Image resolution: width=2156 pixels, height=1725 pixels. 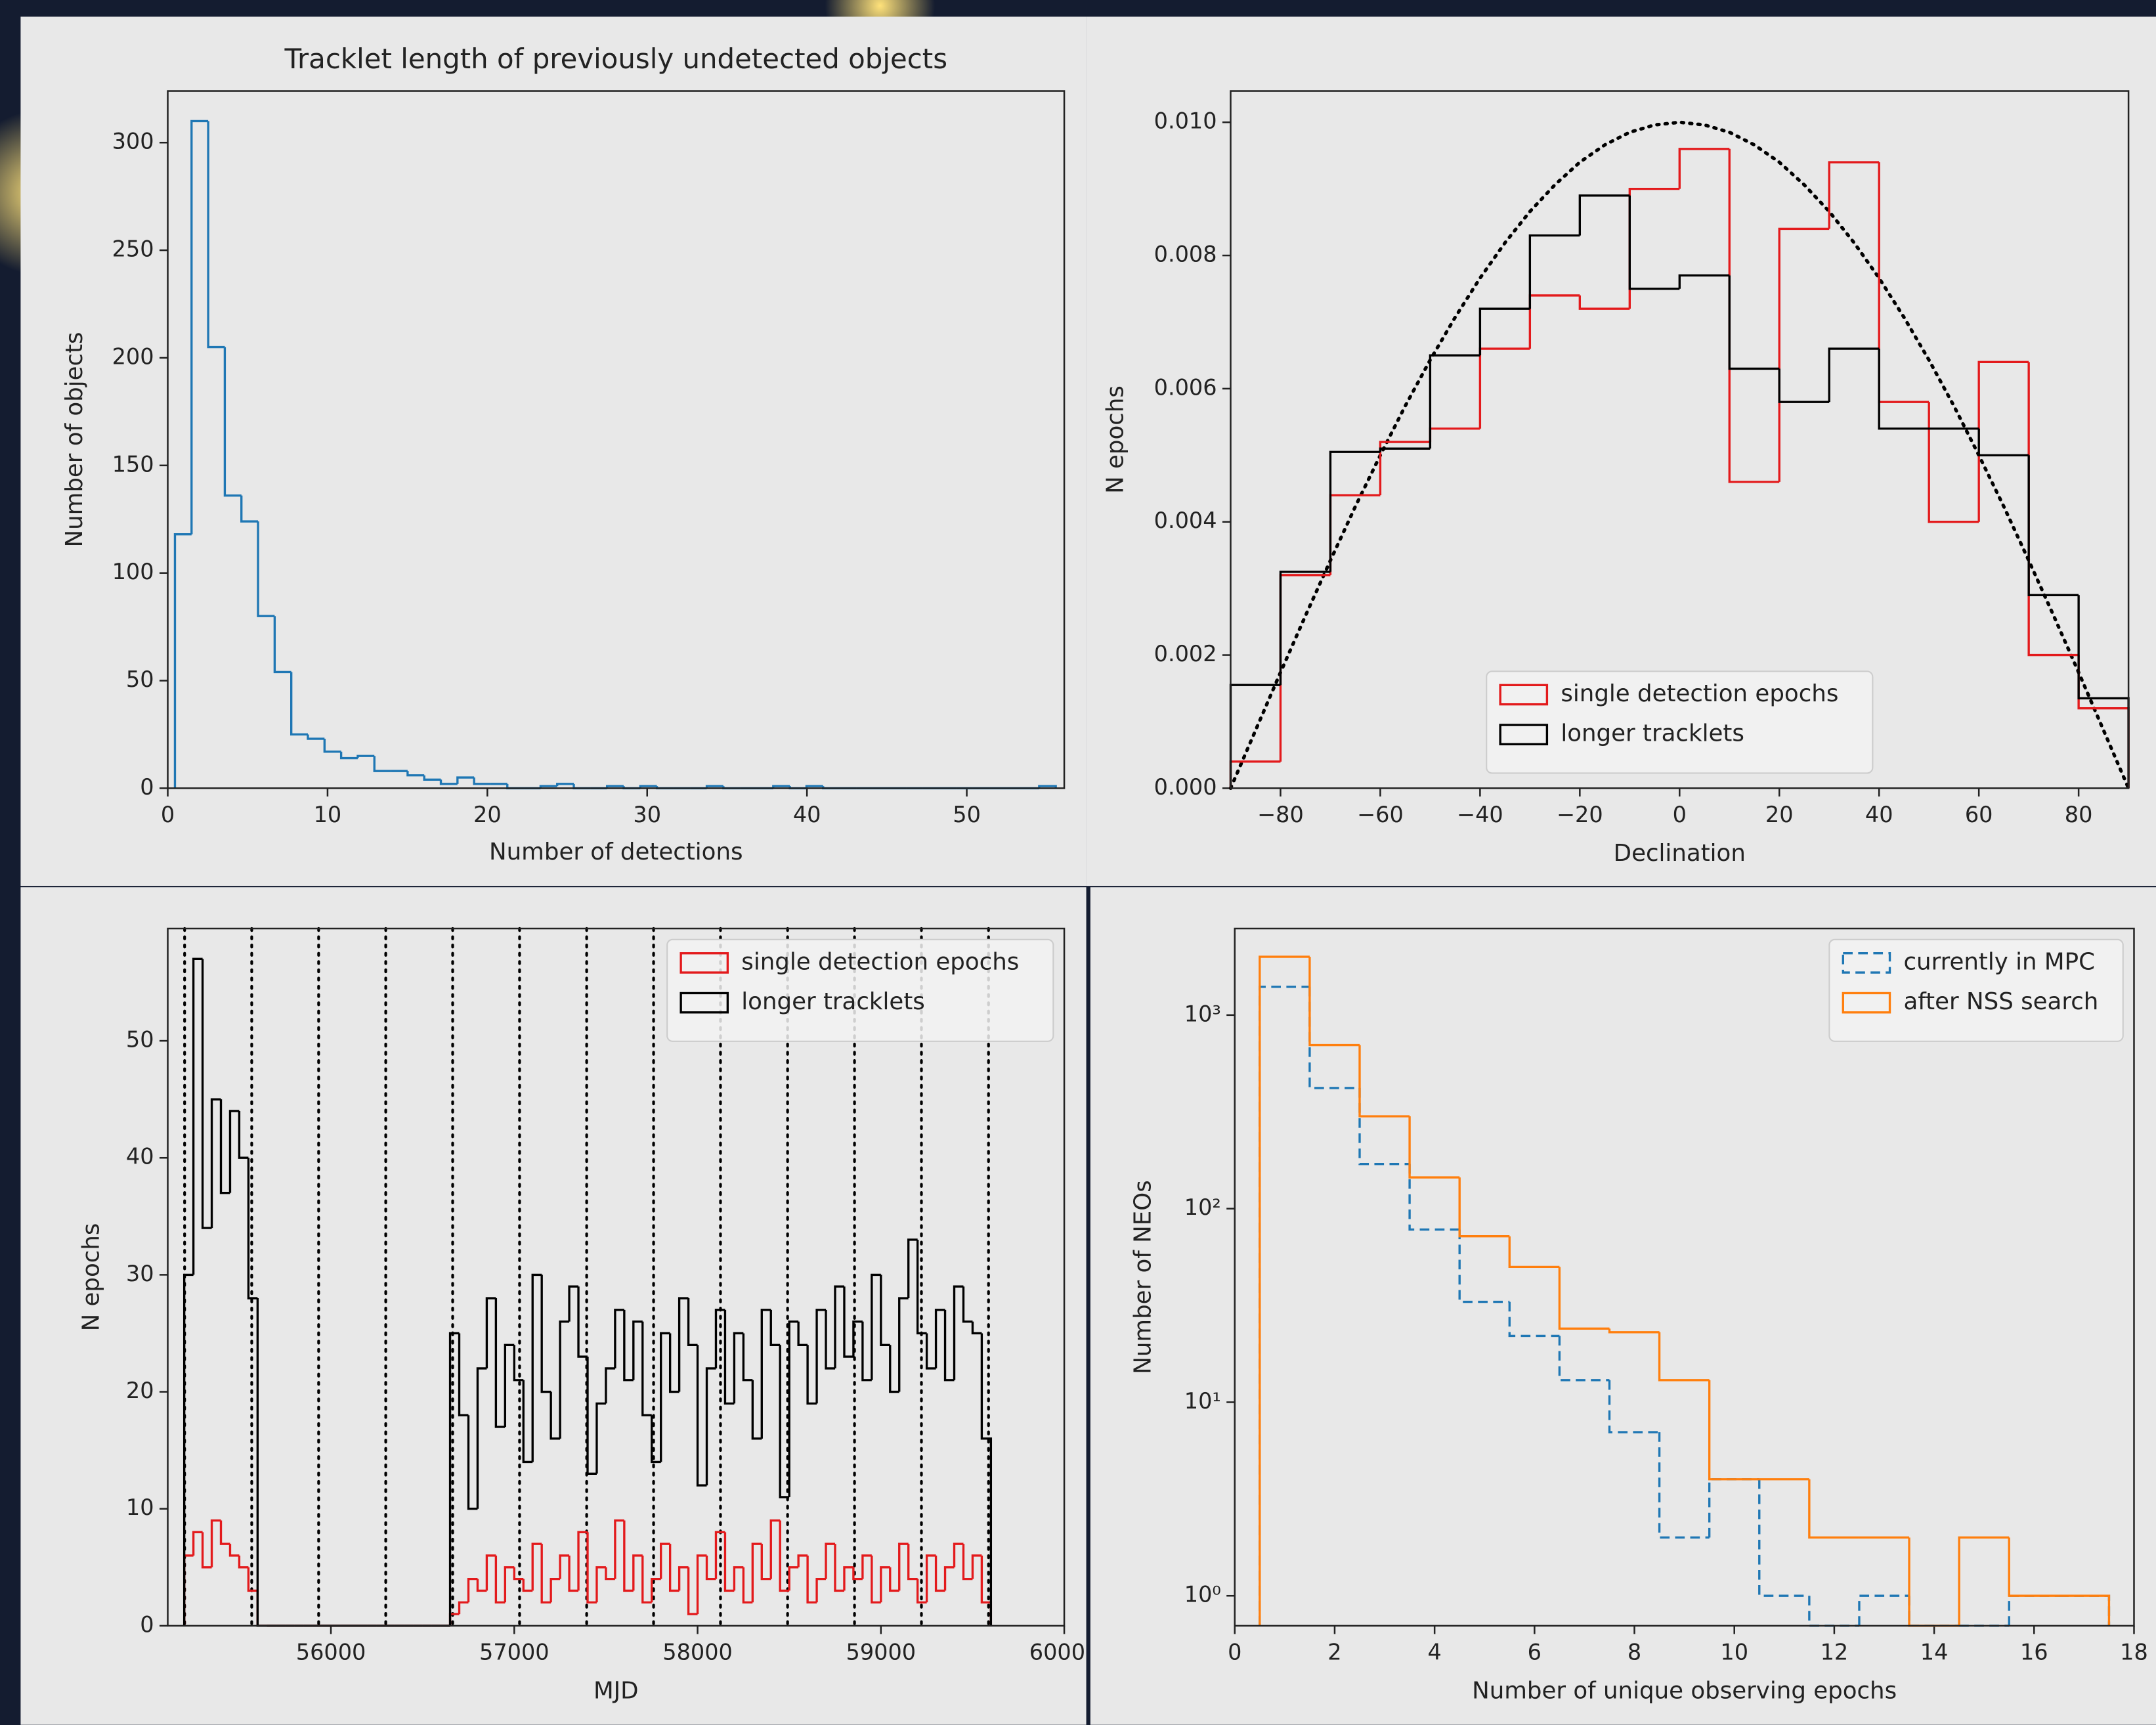 What do you see at coordinates (168, 814) in the screenshot?
I see `x-tick-label: 0` at bounding box center [168, 814].